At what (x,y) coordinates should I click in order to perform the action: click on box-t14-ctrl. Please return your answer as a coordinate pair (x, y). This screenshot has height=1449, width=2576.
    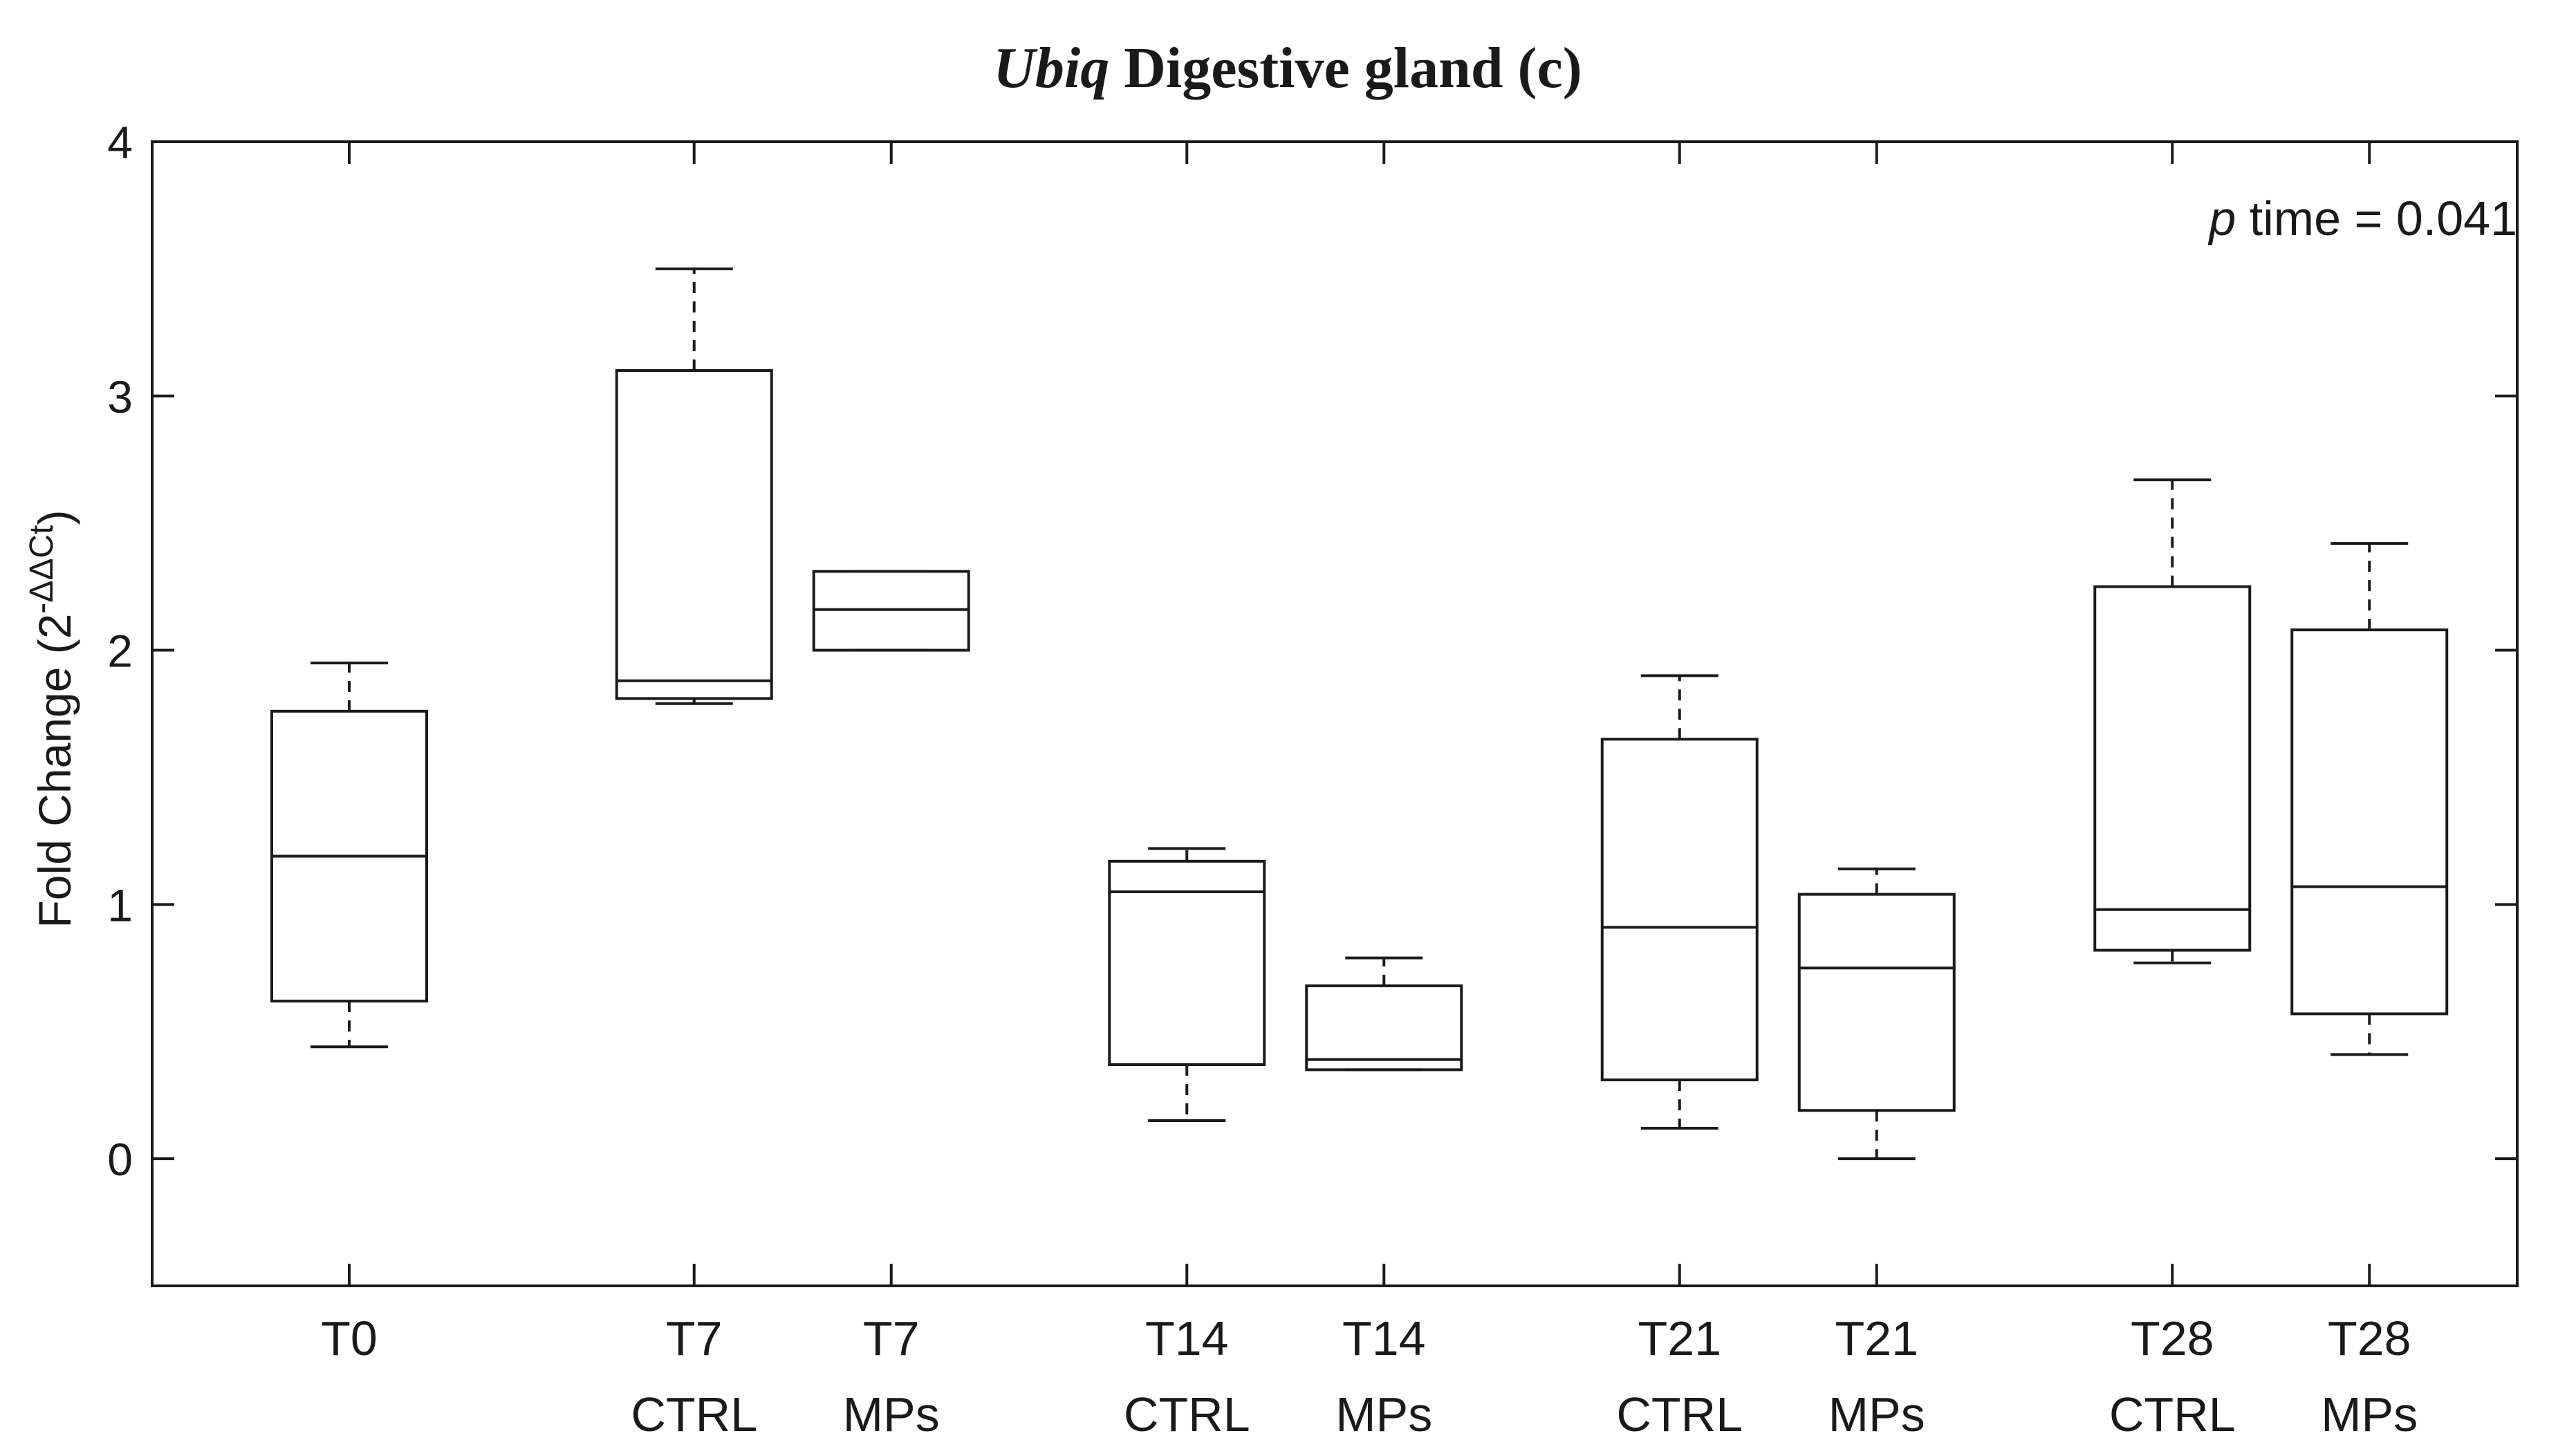
    Looking at the image, I should click on (1187, 984).